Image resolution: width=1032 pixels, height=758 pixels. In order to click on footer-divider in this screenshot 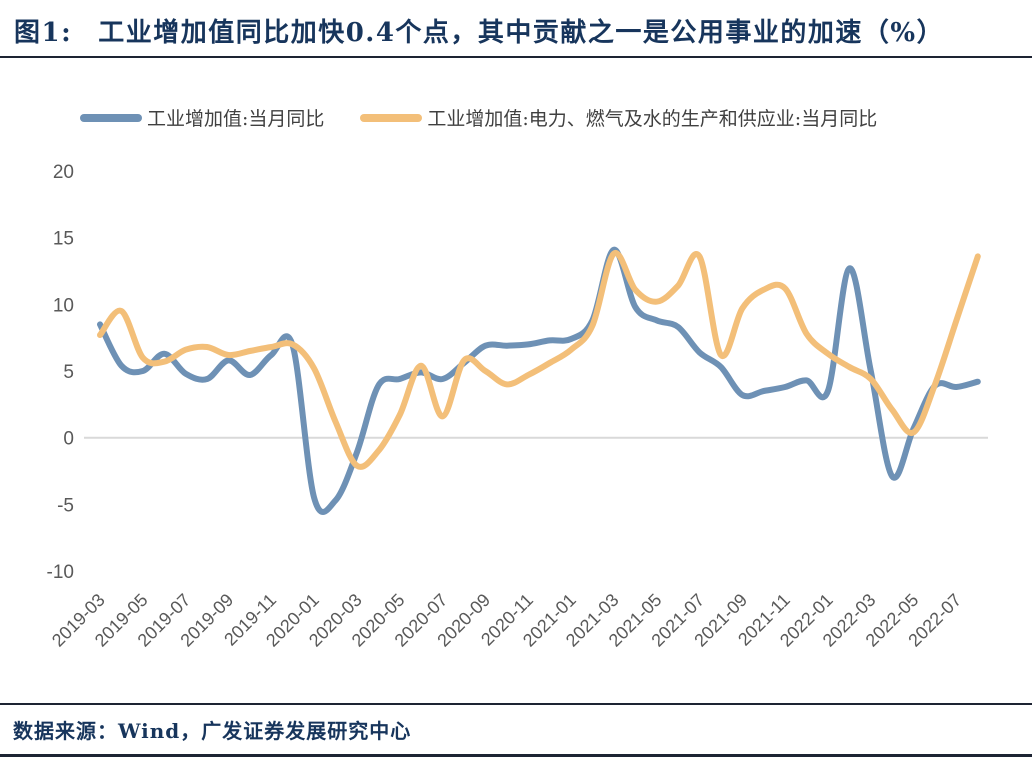, I will do `click(516, 704)`.